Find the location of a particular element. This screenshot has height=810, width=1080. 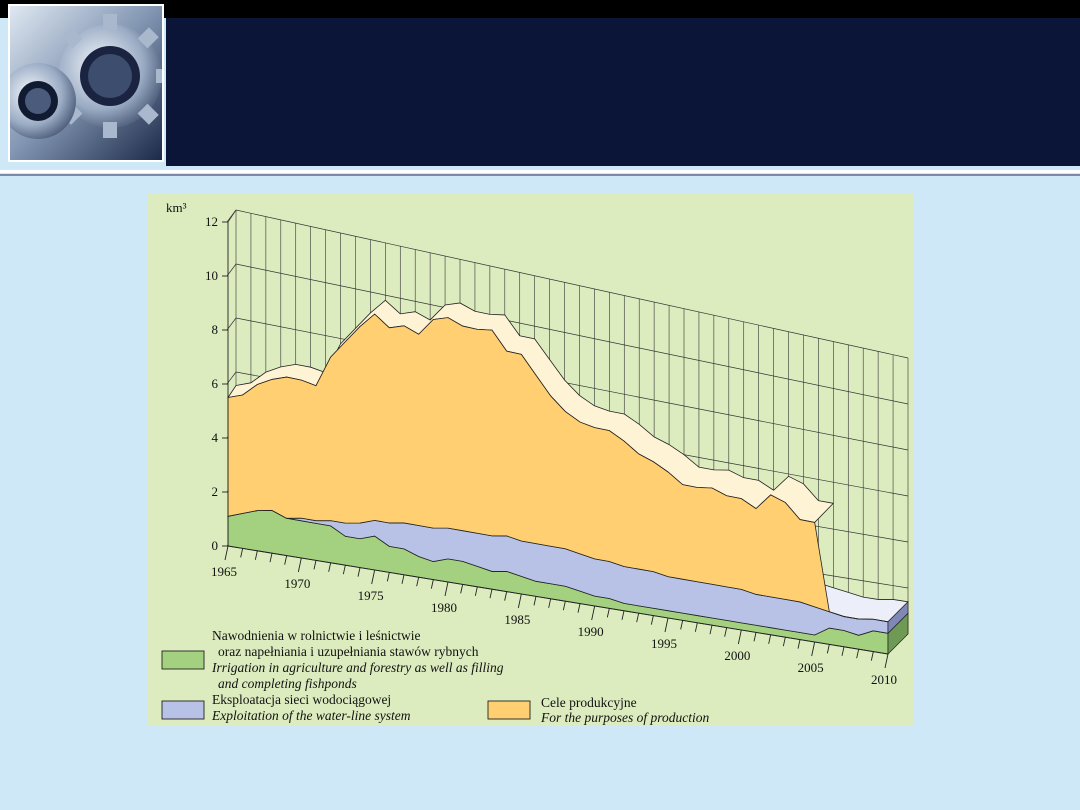

x-tick-label: 2005 is located at coordinates (811, 667).